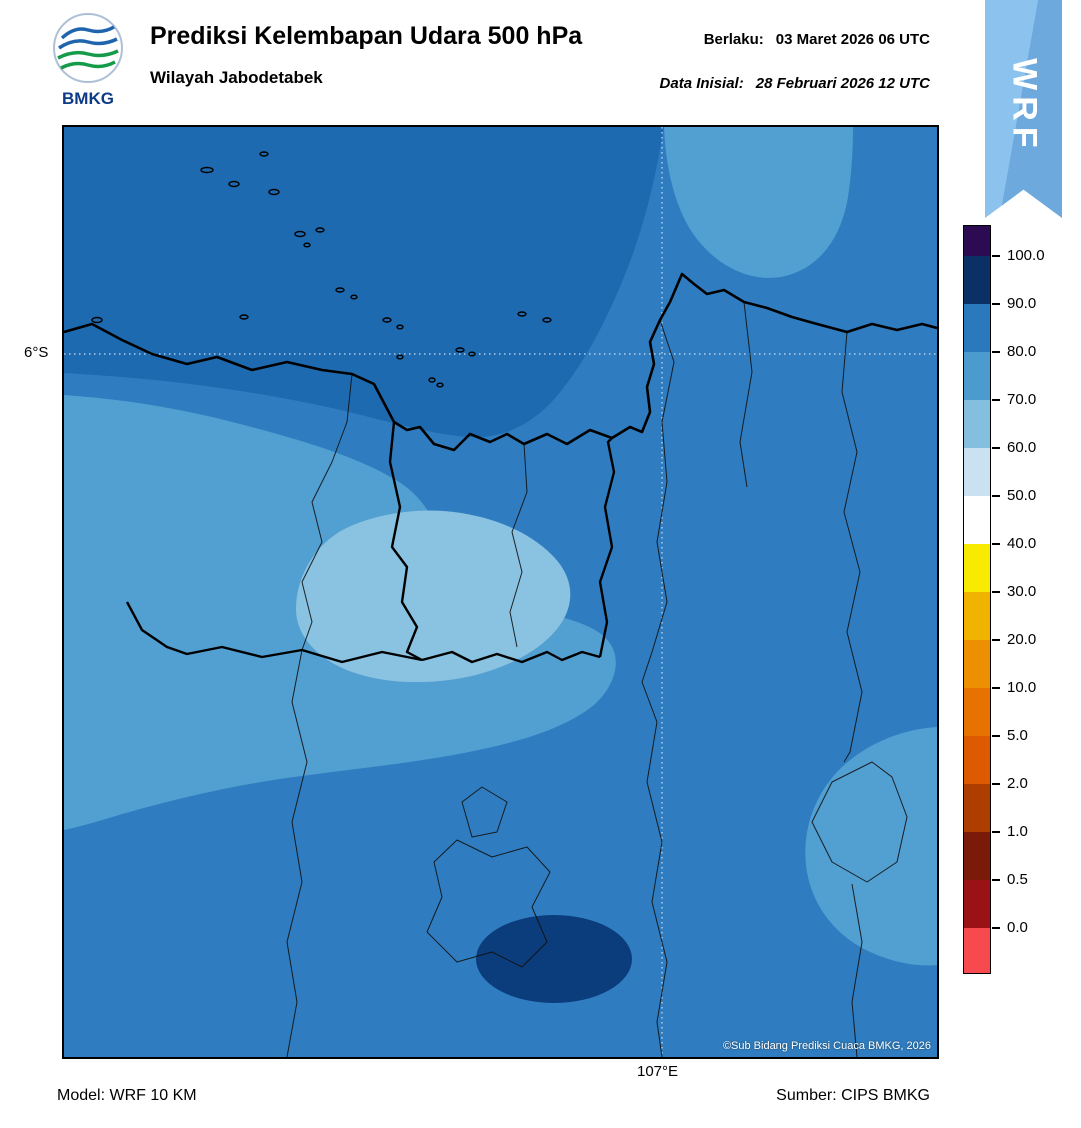 This screenshot has width=1081, height=1128. I want to click on colorbar-tick-label: 70.0, so click(1022, 399).